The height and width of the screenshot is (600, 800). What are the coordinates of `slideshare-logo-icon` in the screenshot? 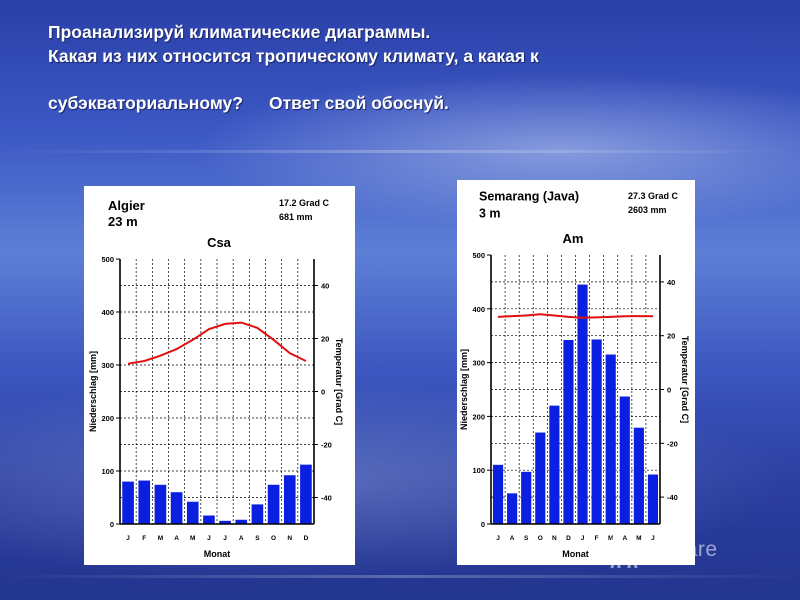 It's located at (624, 552).